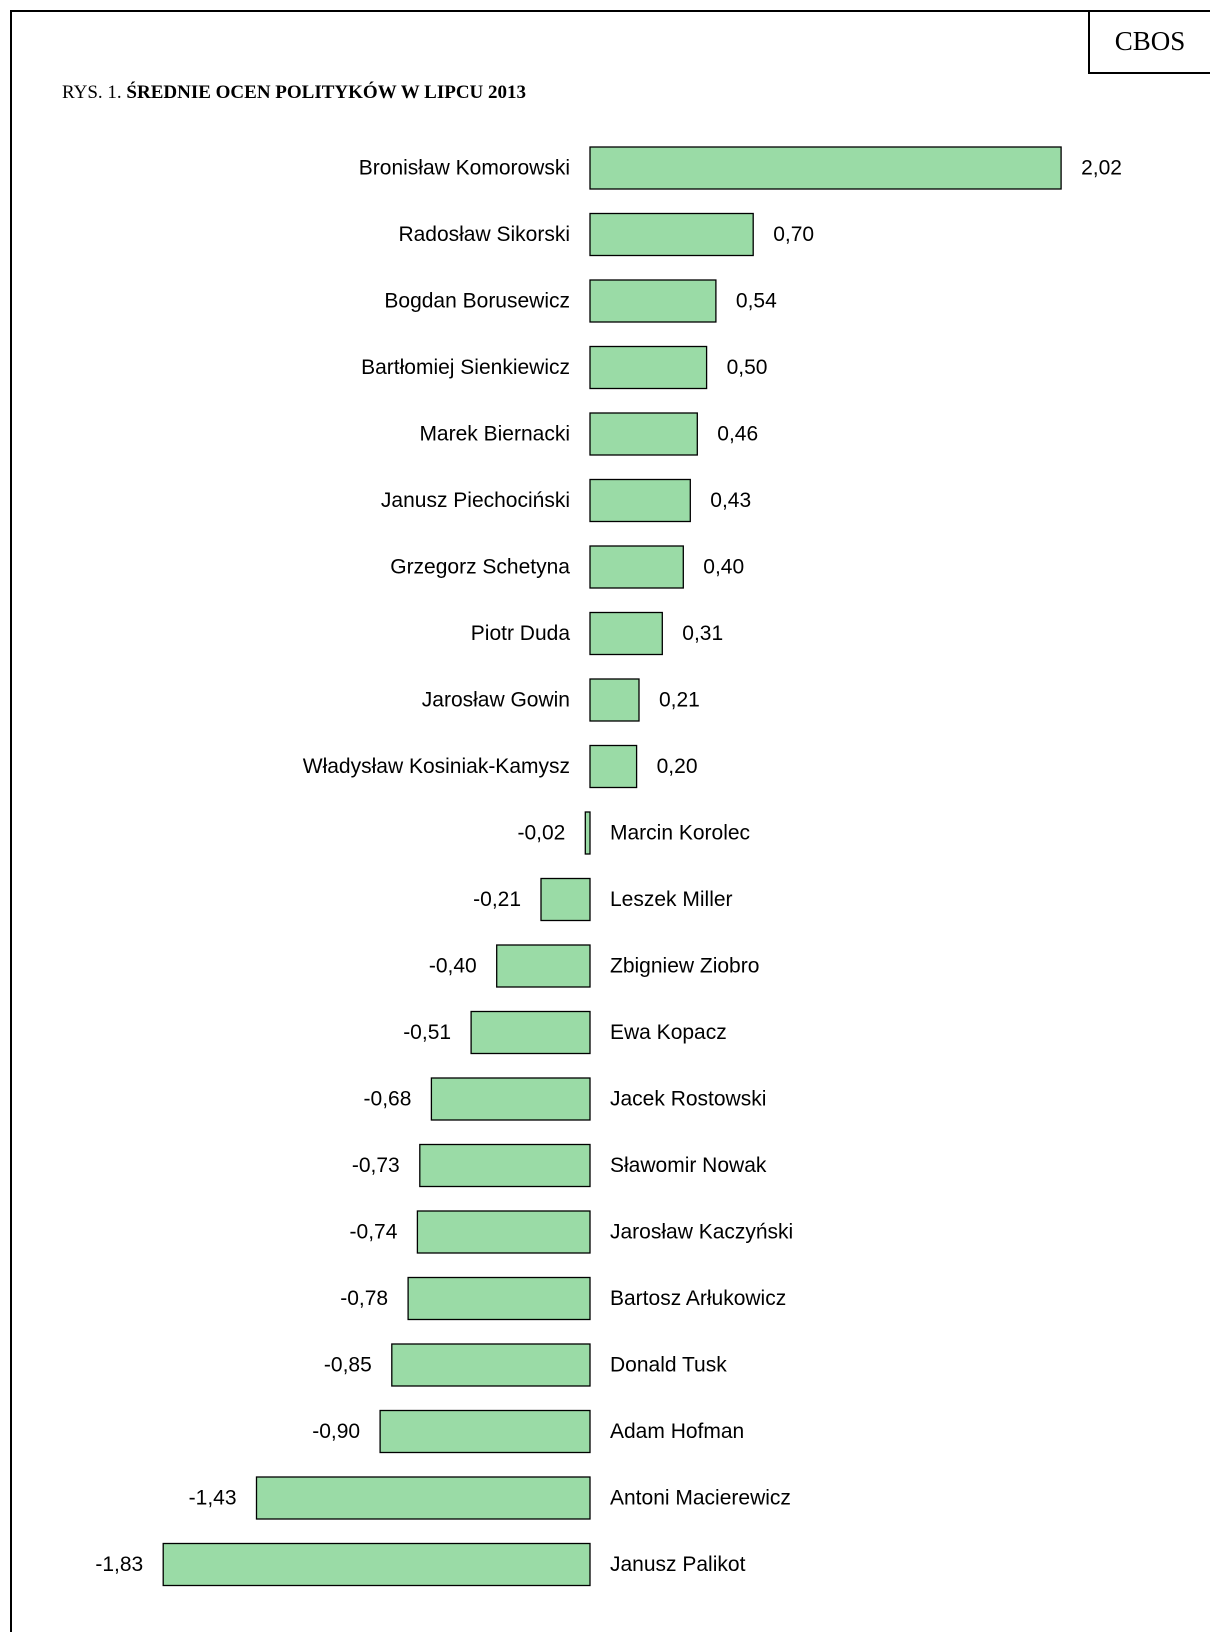 The image size is (1210, 1632). I want to click on value-label: -0,21, so click(497, 899).